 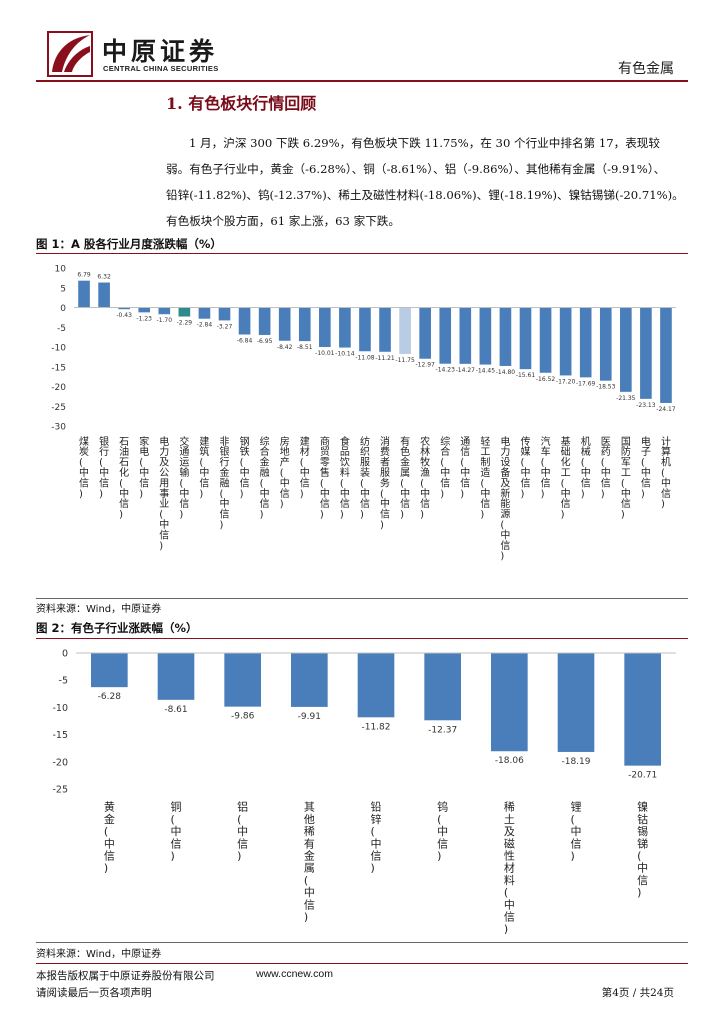 I want to click on data-label: -17.20, so click(x=566, y=381).